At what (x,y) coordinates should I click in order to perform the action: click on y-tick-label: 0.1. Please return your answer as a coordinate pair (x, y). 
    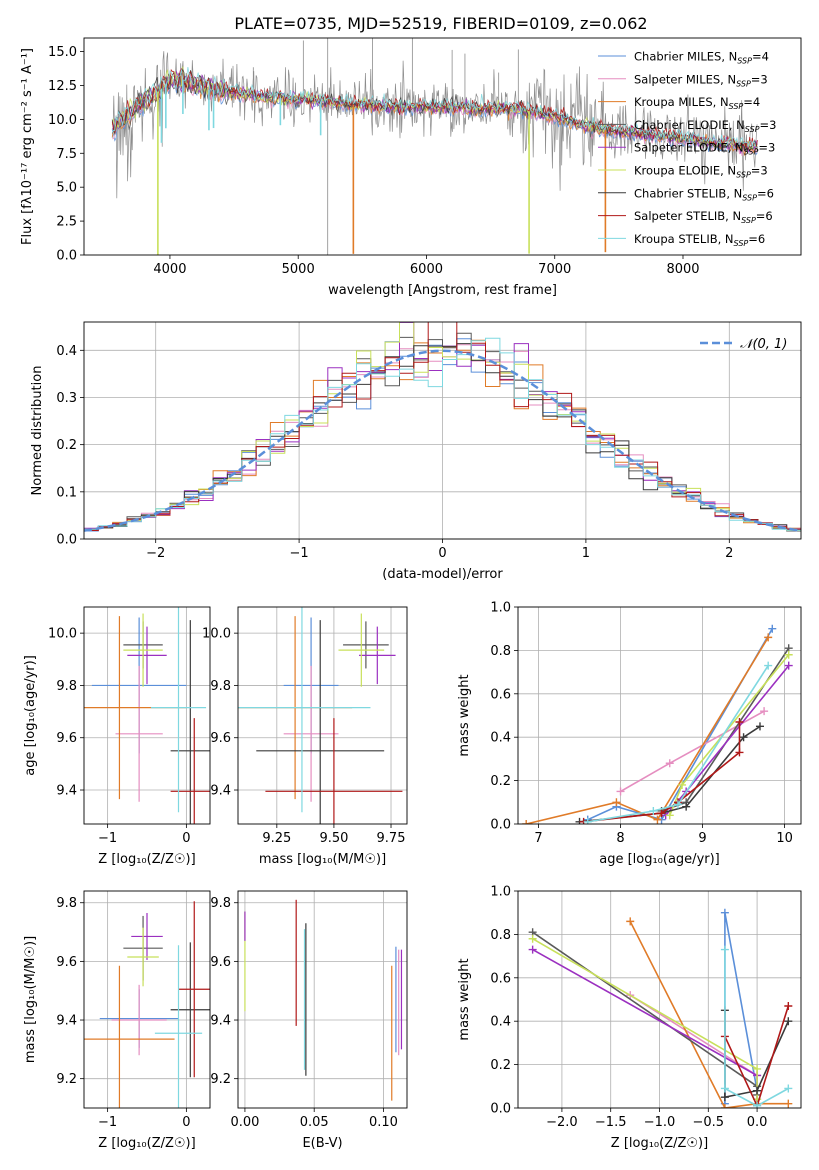
    Looking at the image, I should click on (66, 492).